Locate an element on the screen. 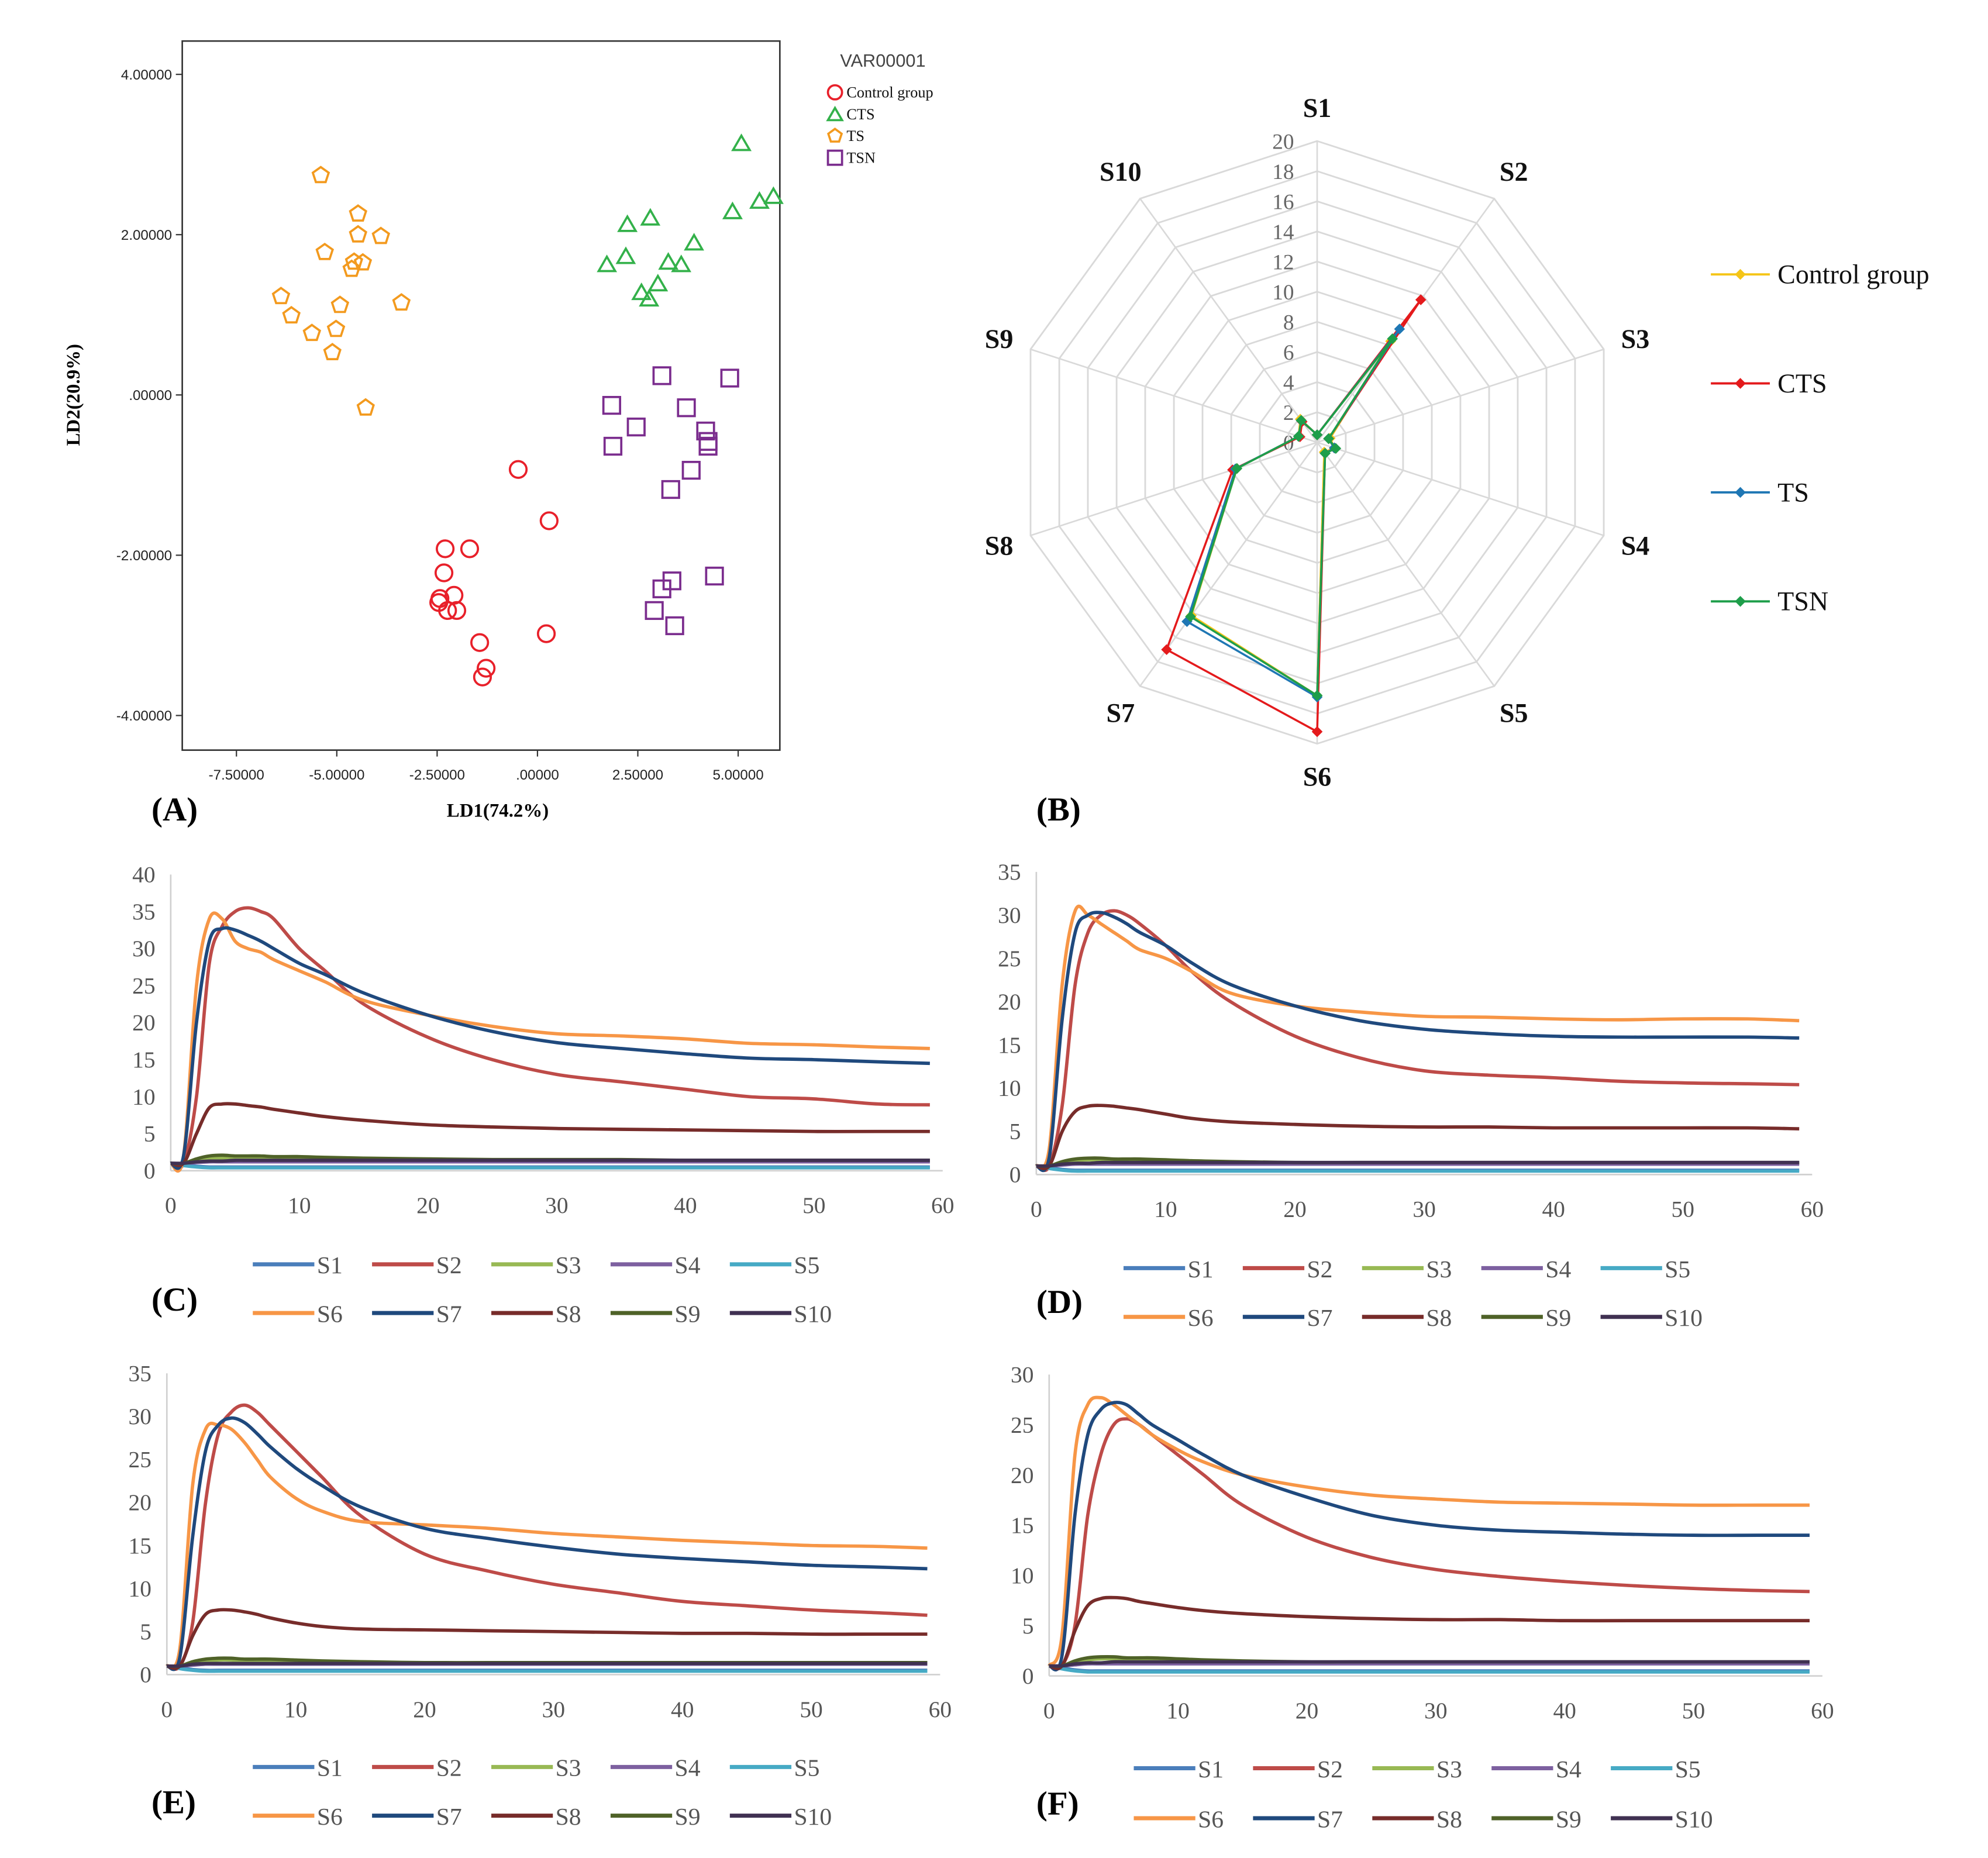 Image resolution: width=1988 pixels, height=1858 pixels. panel-label-a: (A) is located at coordinates (175, 809).